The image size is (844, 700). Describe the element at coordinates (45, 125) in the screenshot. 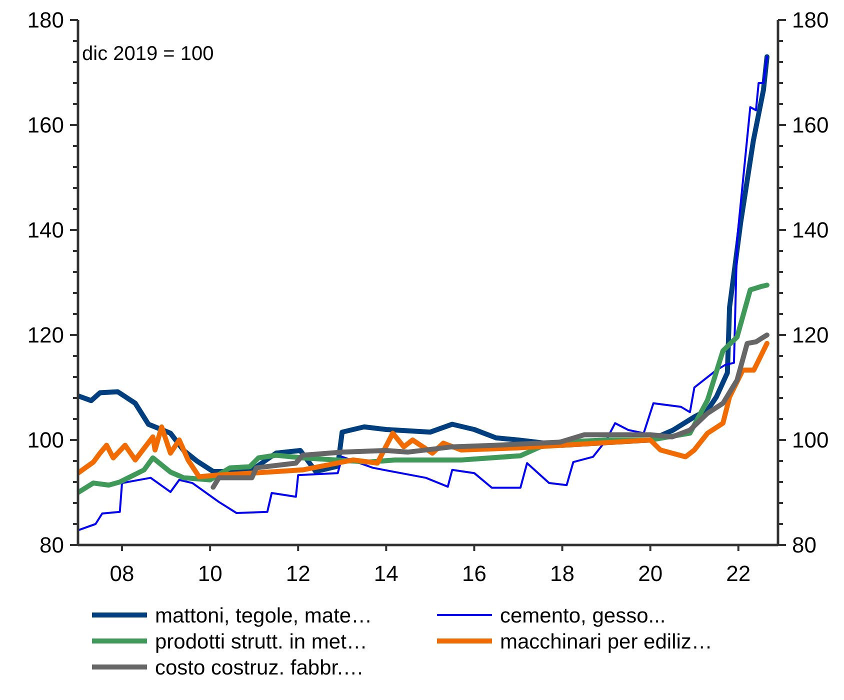

I see `y-tick-label: 160` at that location.